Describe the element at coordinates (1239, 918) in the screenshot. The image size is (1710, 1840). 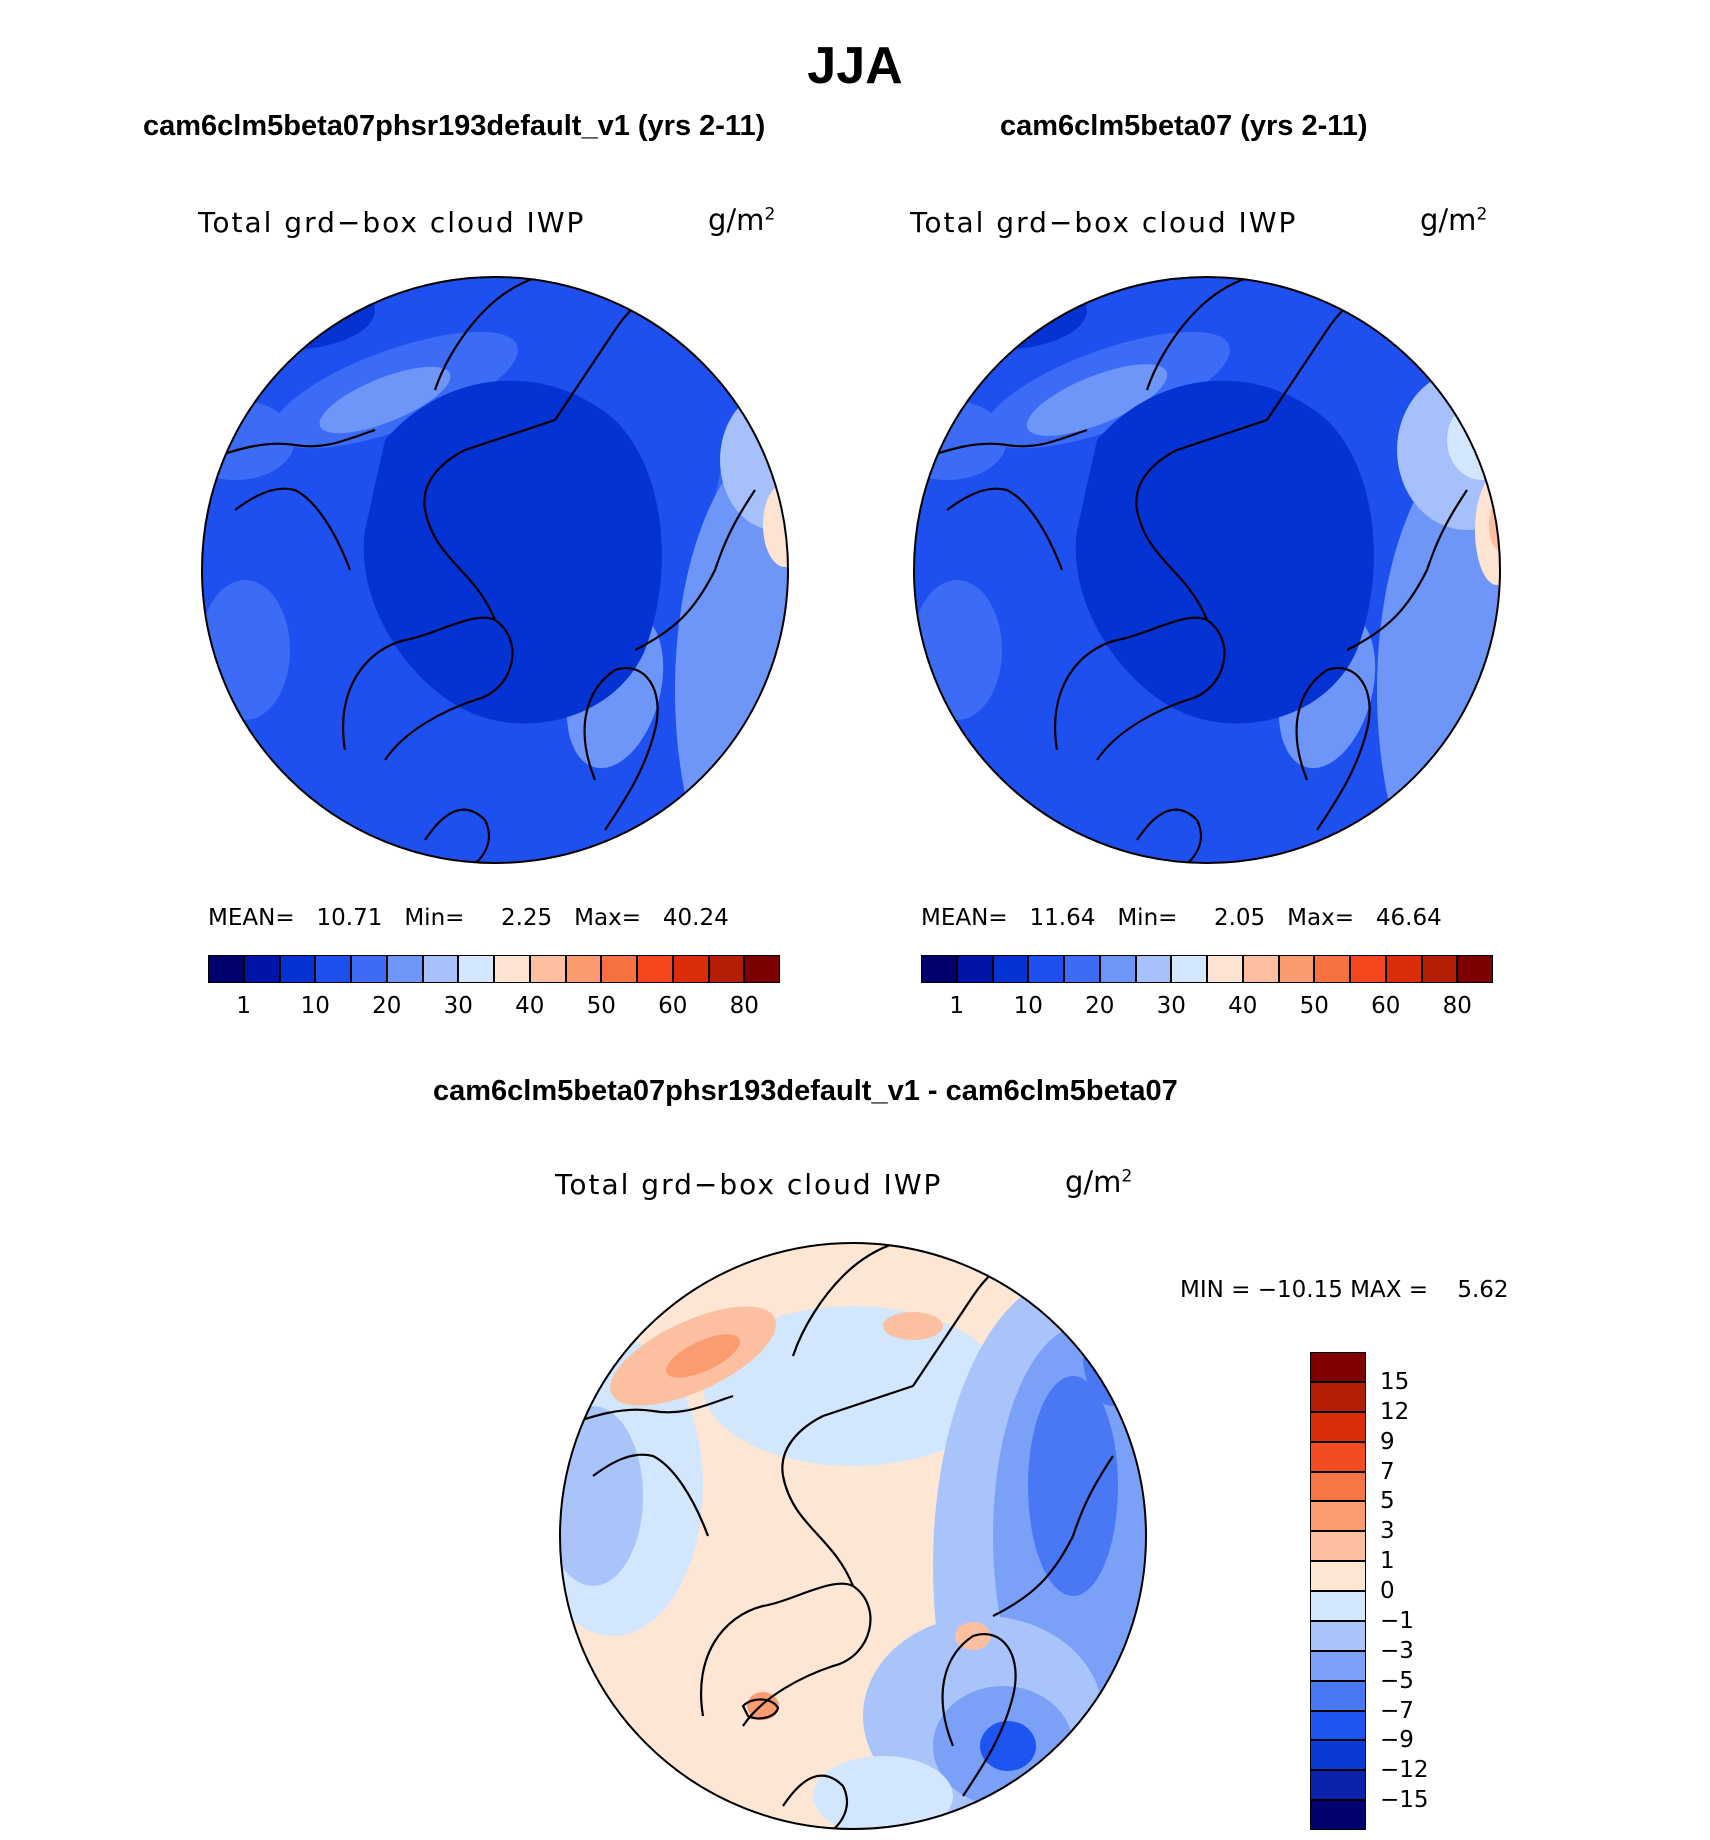
I see `panel-2-min-value: 2.05` at that location.